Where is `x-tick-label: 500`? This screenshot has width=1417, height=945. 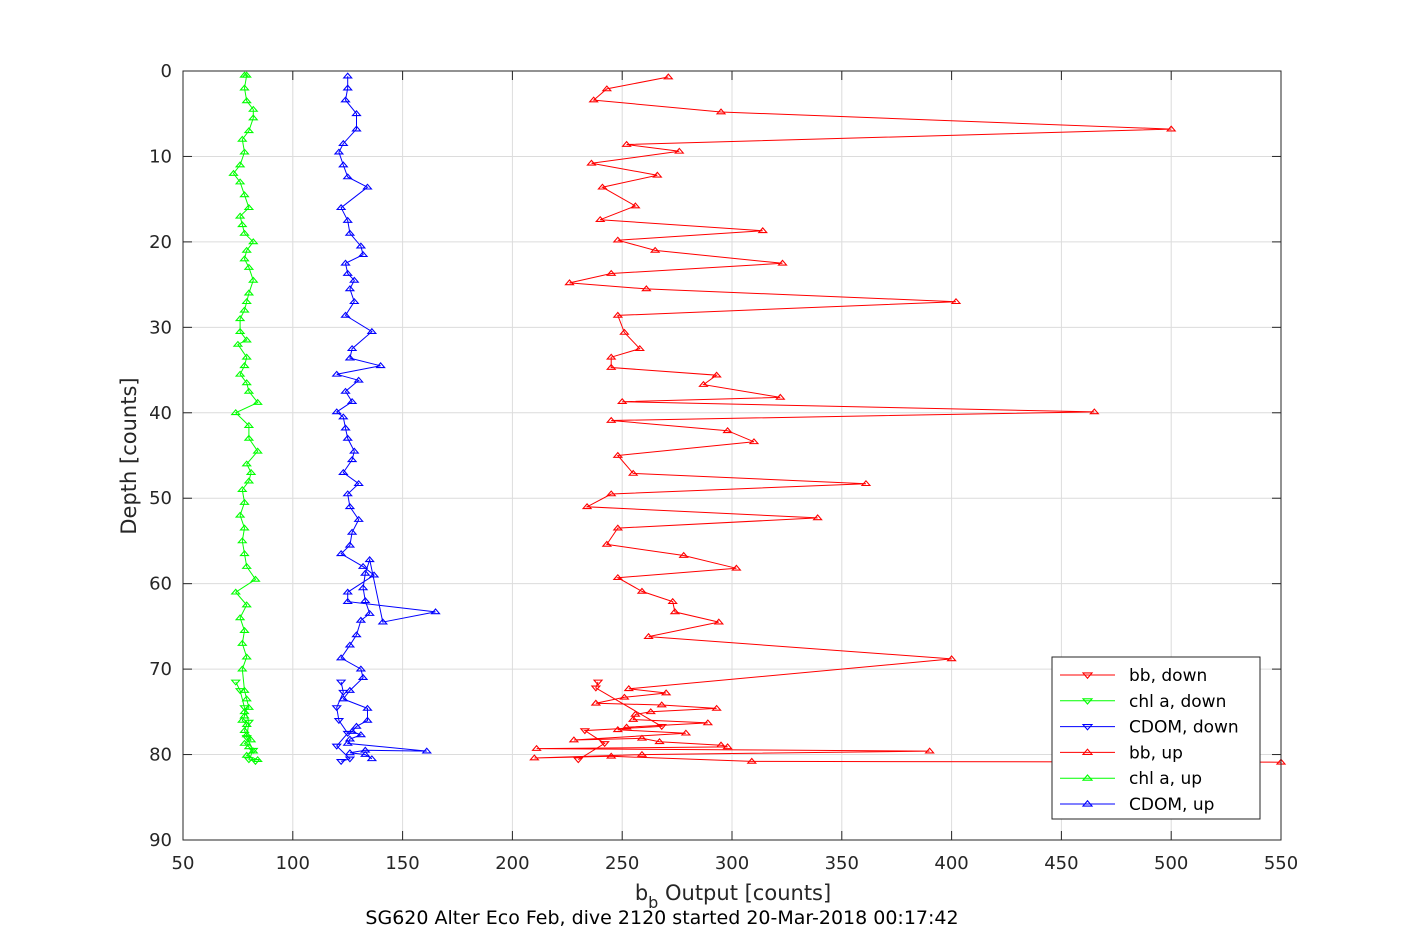
x-tick-label: 500 is located at coordinates (1171, 863).